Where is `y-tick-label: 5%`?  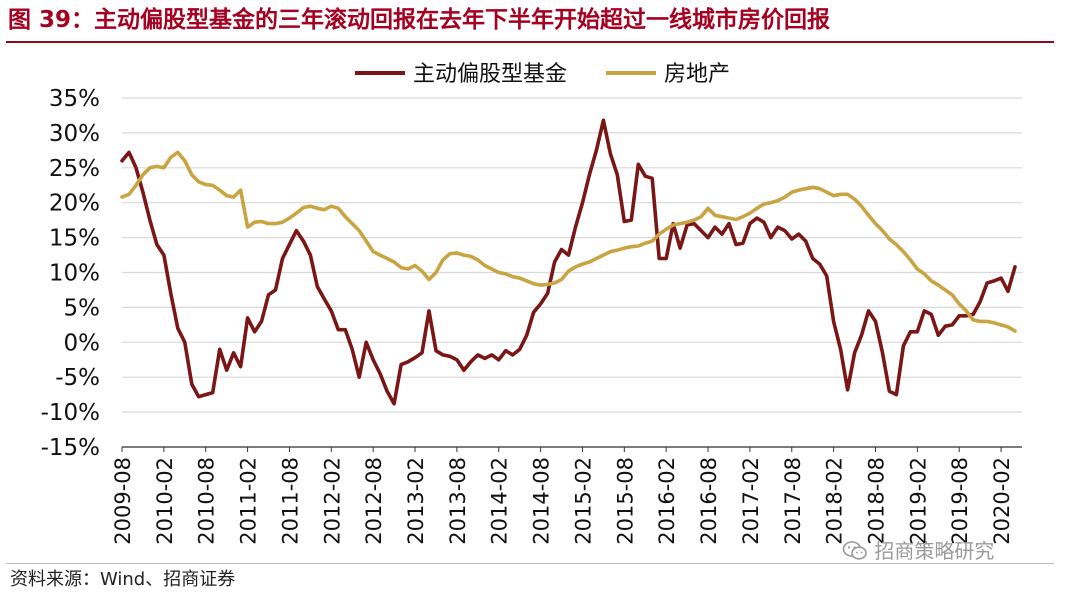 y-tick-label: 5% is located at coordinates (82, 308).